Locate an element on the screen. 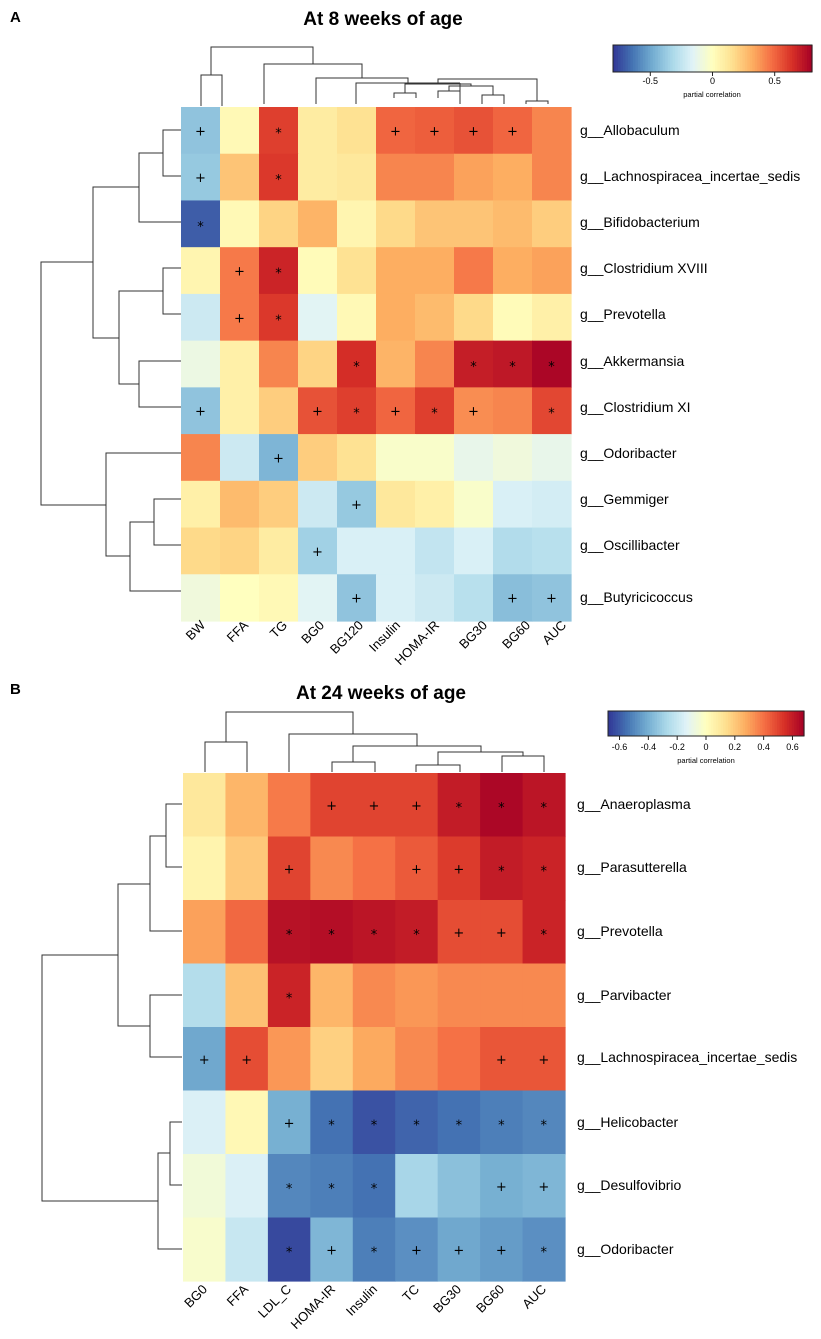  row-label: g__Desulfovibrio is located at coordinates (629, 1185).